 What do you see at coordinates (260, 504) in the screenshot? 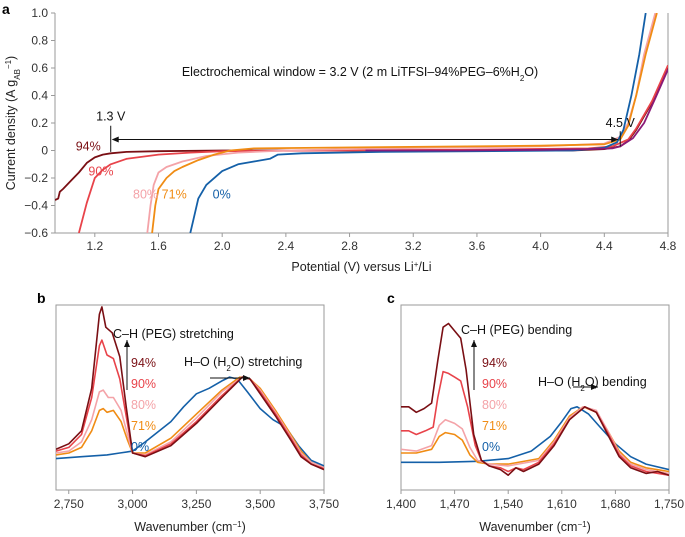
I see `panel-b-x-tick-label: 3,500` at bounding box center [260, 504].